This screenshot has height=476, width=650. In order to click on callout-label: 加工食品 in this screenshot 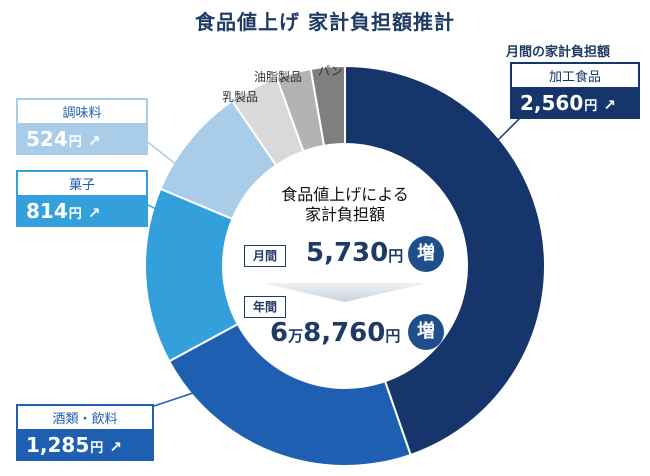, I will do `click(575, 76)`.